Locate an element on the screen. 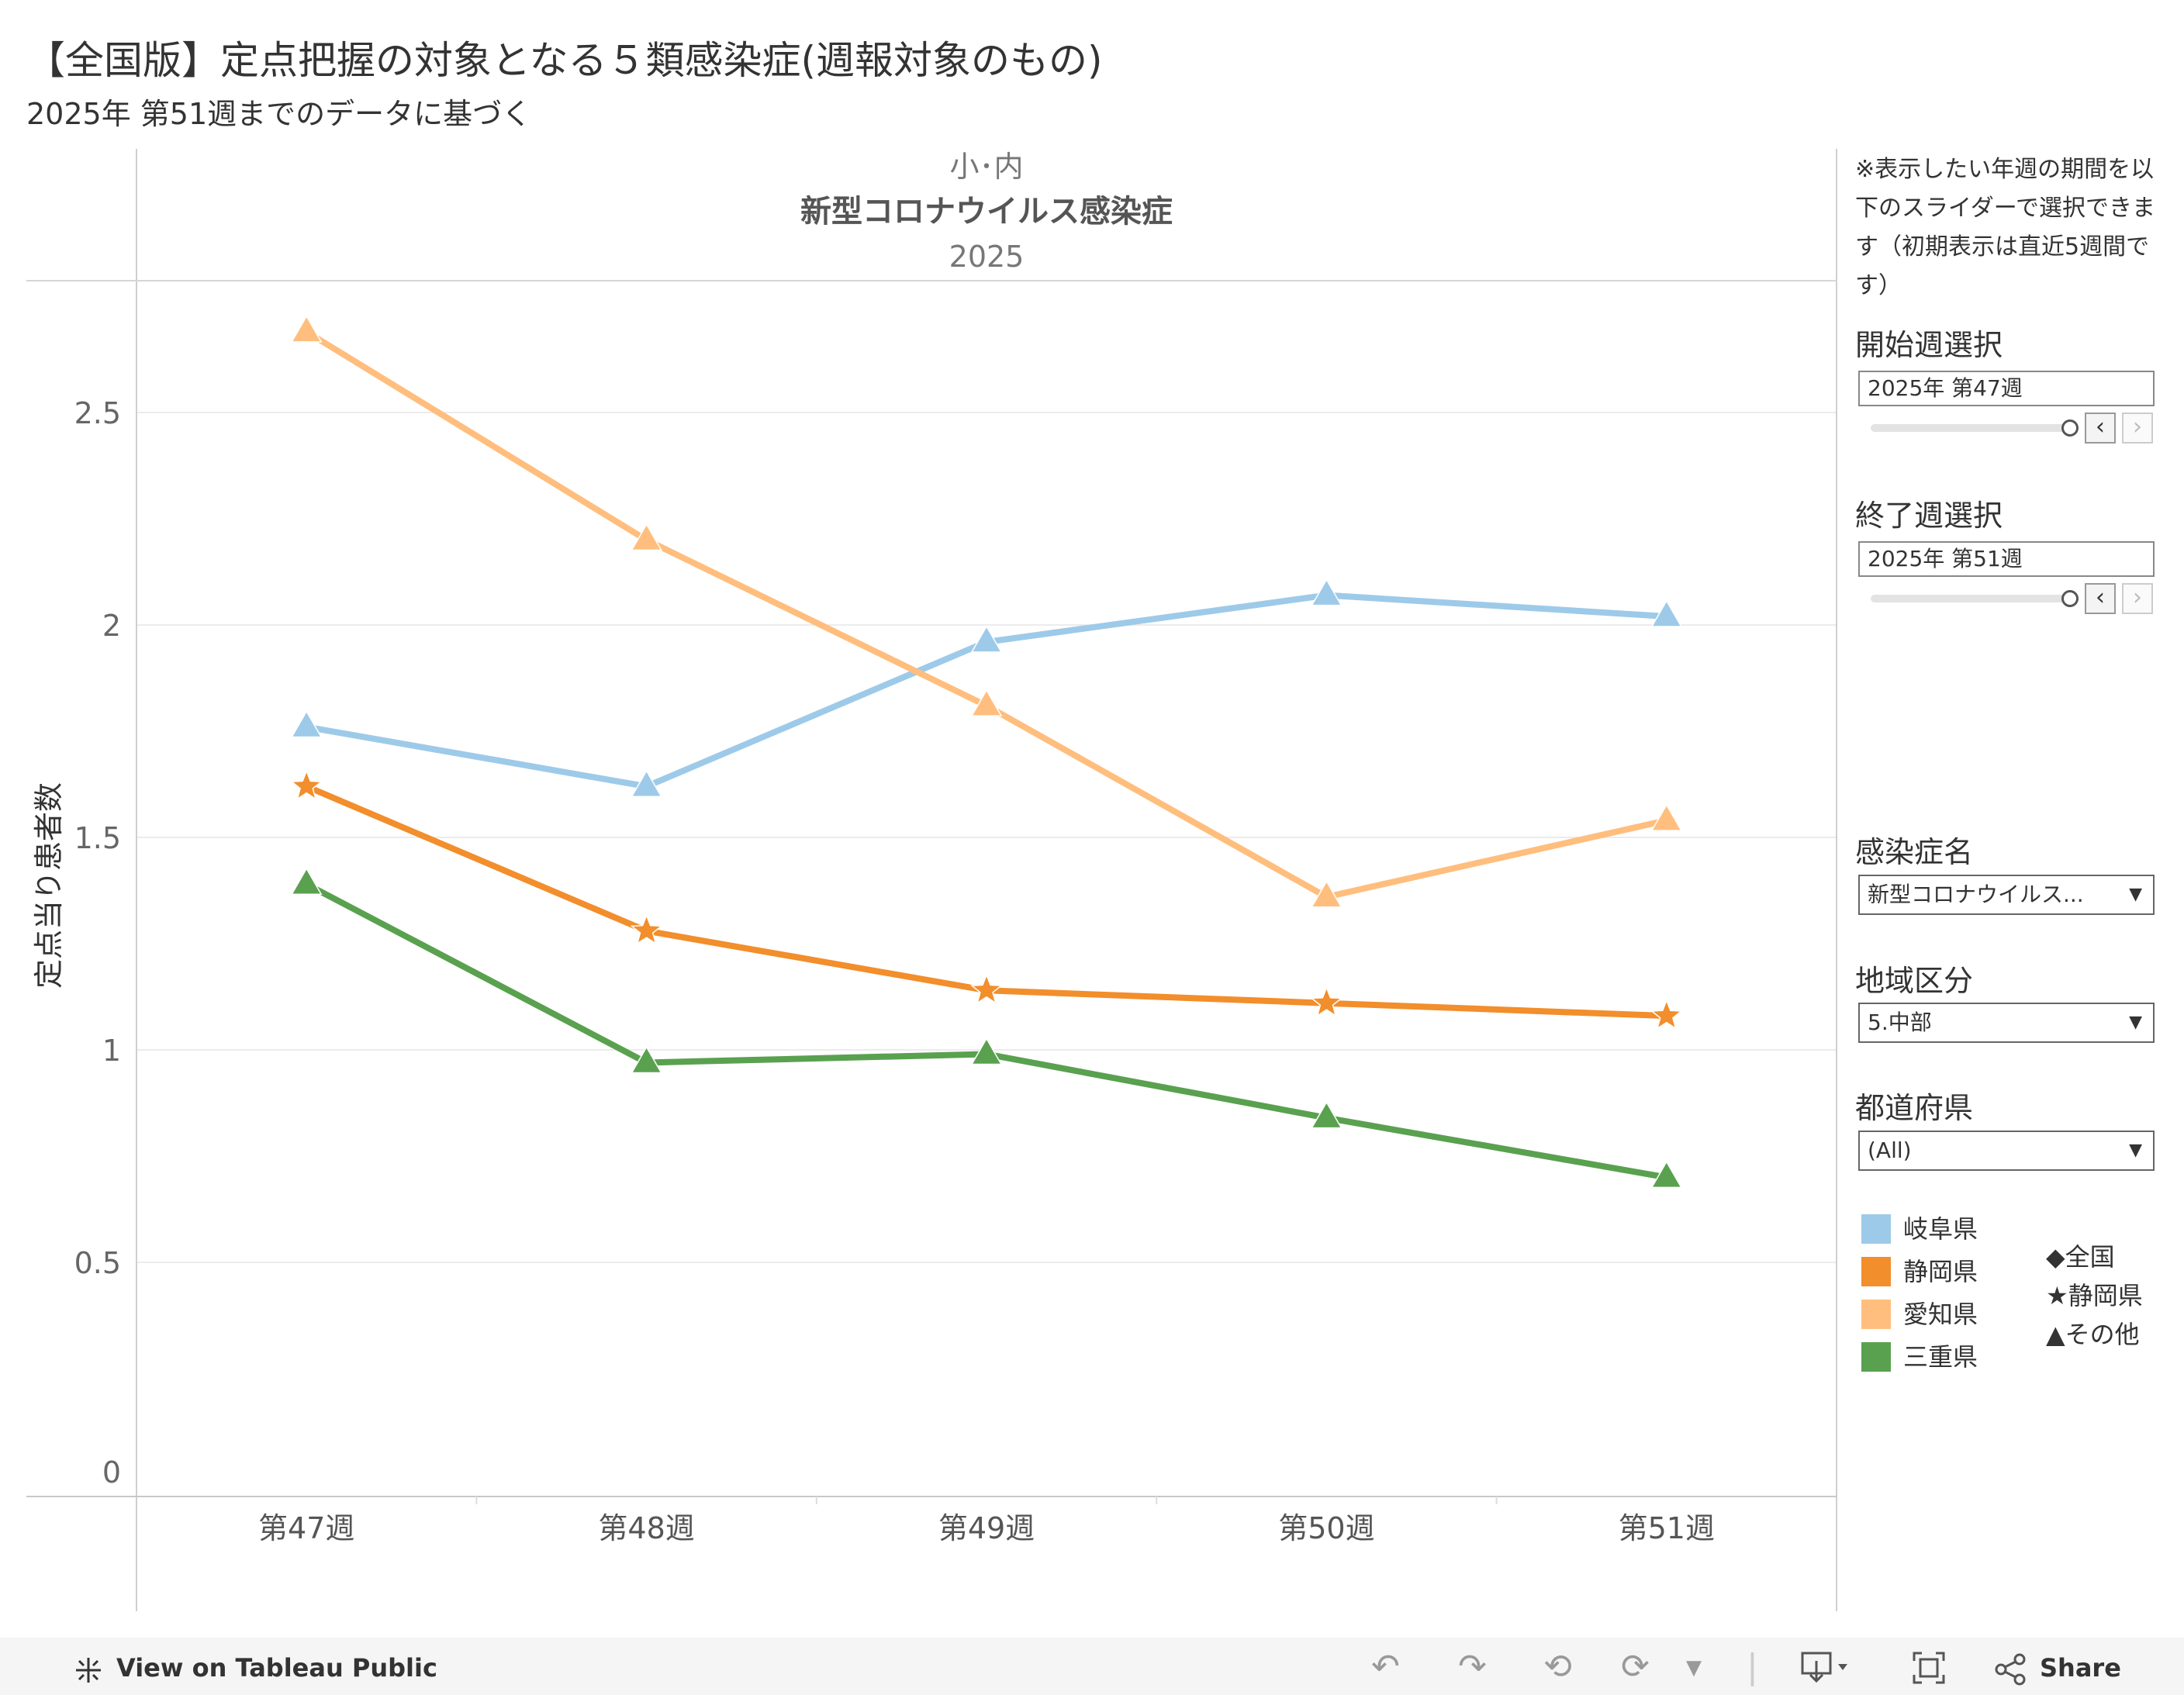  end-week-prev-button: ‹ is located at coordinates (2100, 599).